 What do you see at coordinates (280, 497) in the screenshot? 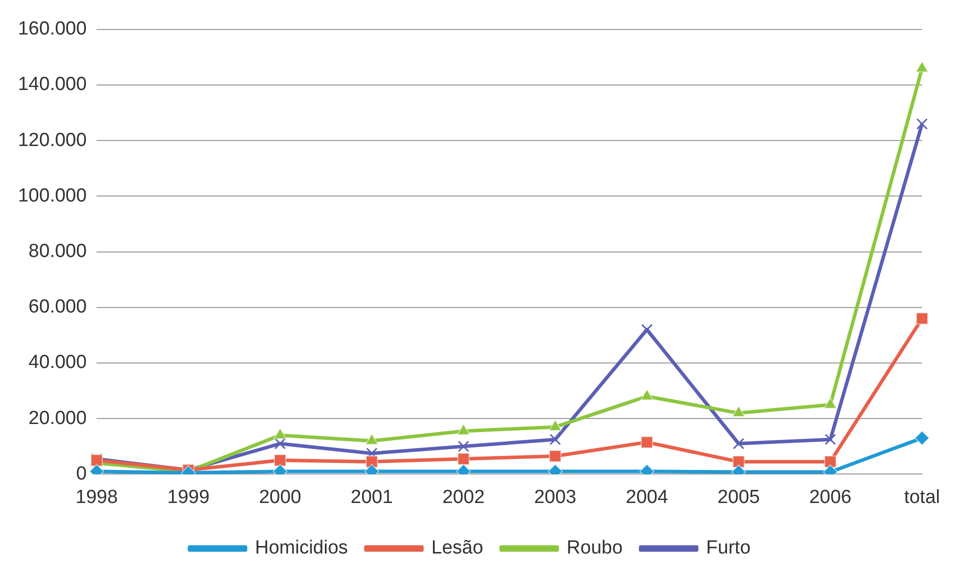
I see `x-tick-label: 2000` at bounding box center [280, 497].